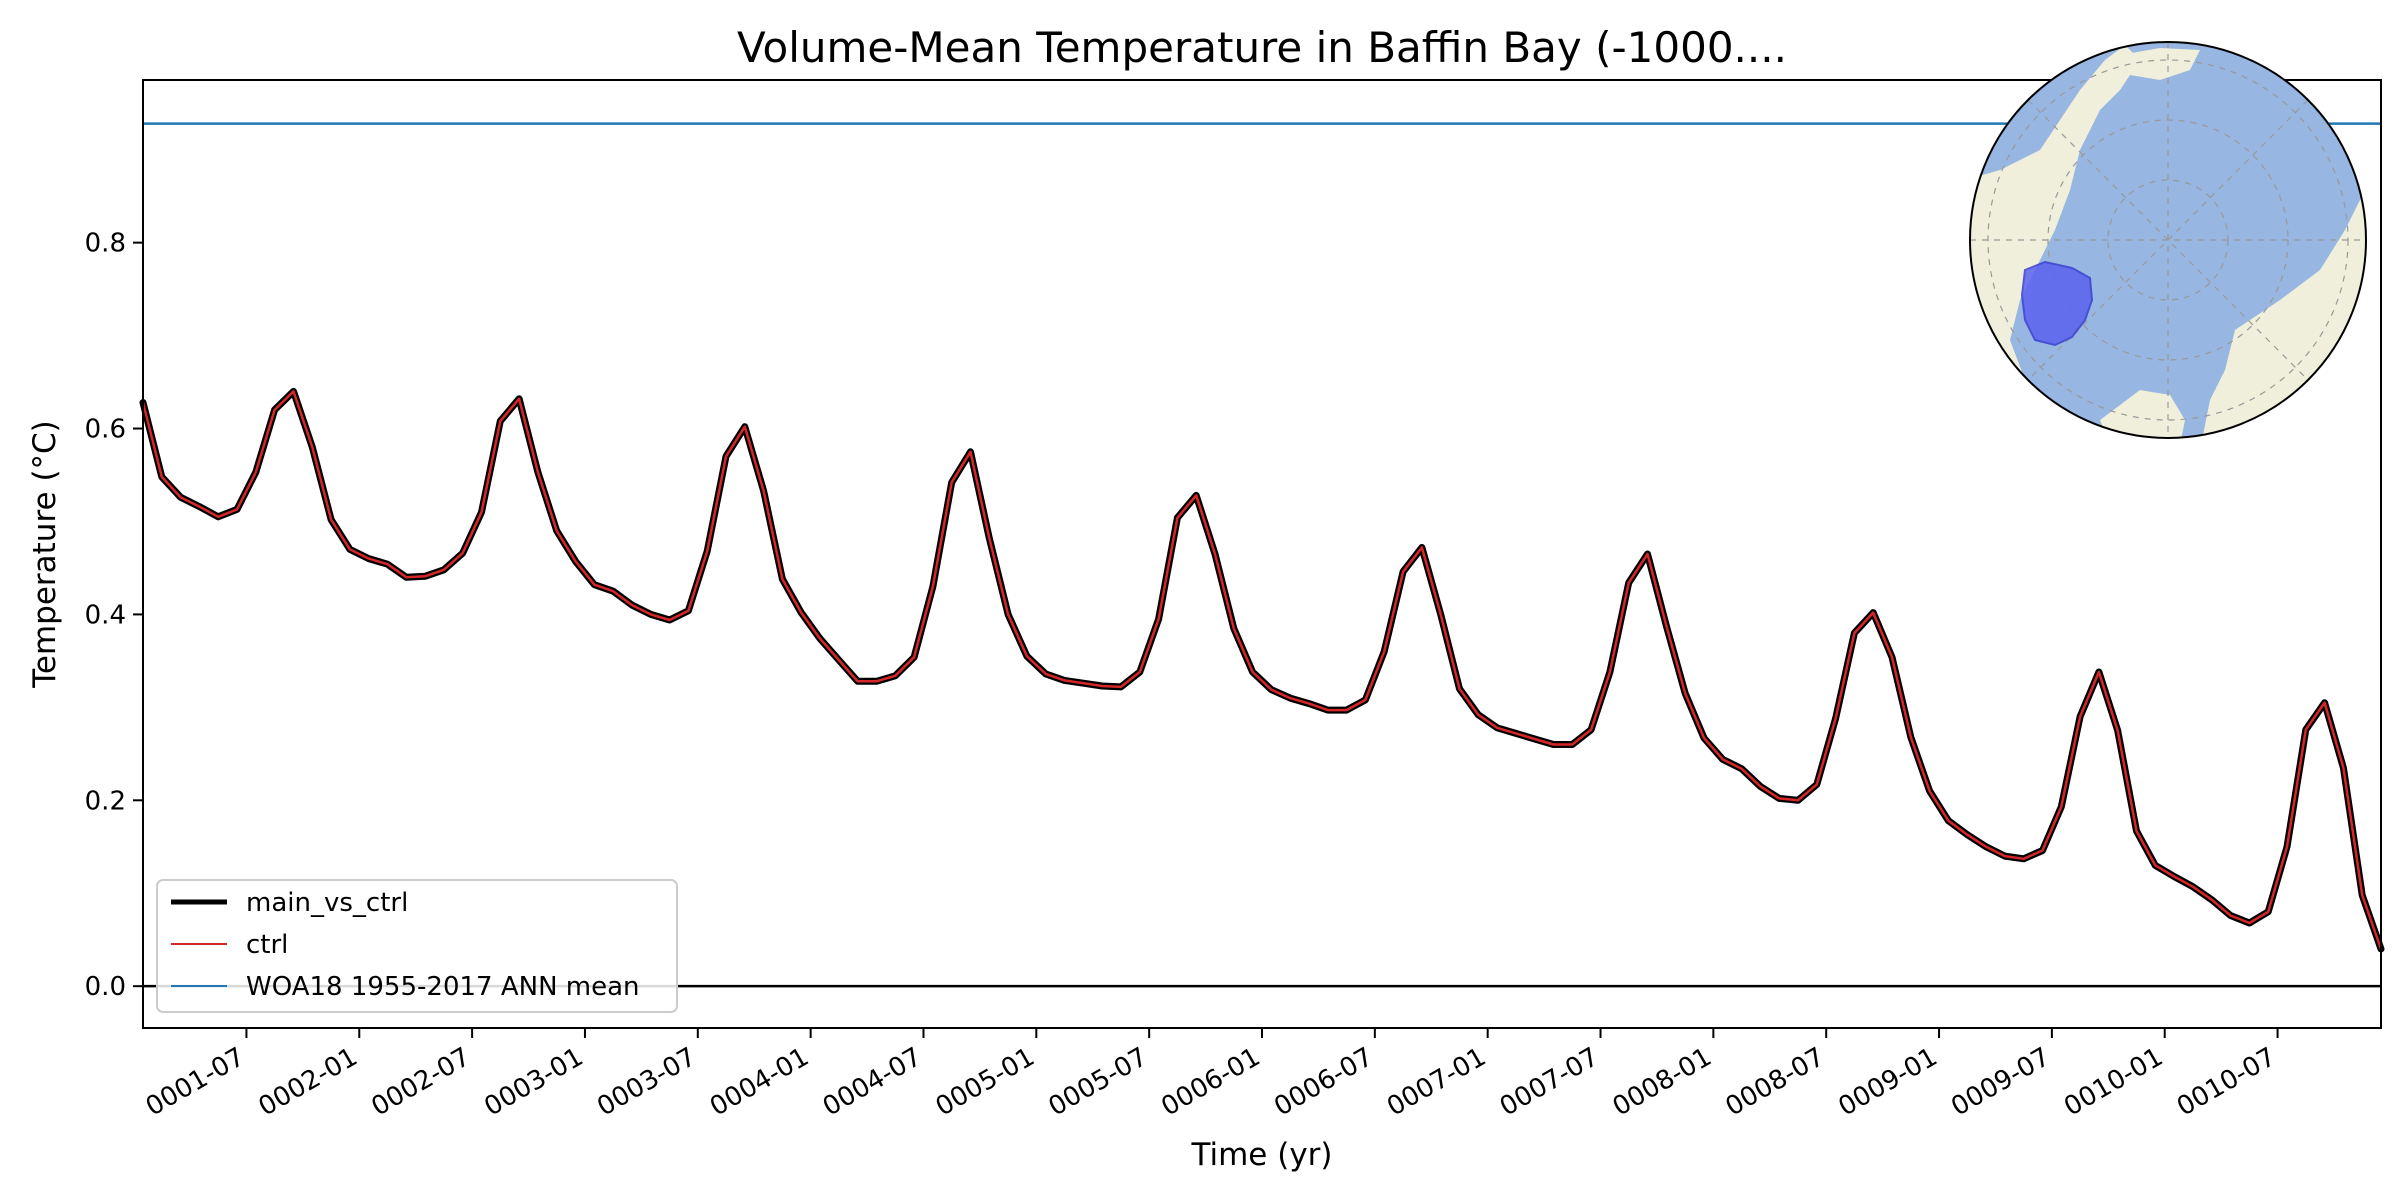 This screenshot has height=1200, width=2400. I want to click on y-tick-label: 0.8, so click(105, 244).